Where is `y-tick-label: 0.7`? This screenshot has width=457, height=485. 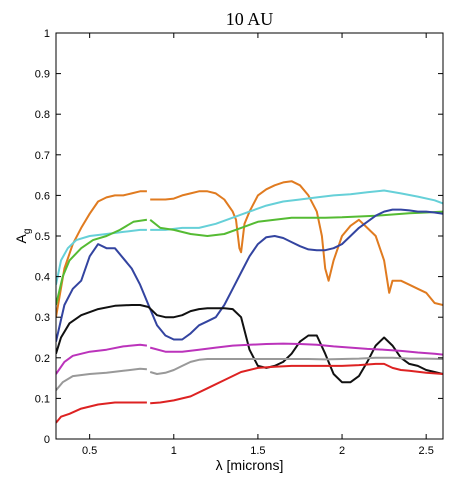
y-tick-label: 0.7 is located at coordinates (42, 156).